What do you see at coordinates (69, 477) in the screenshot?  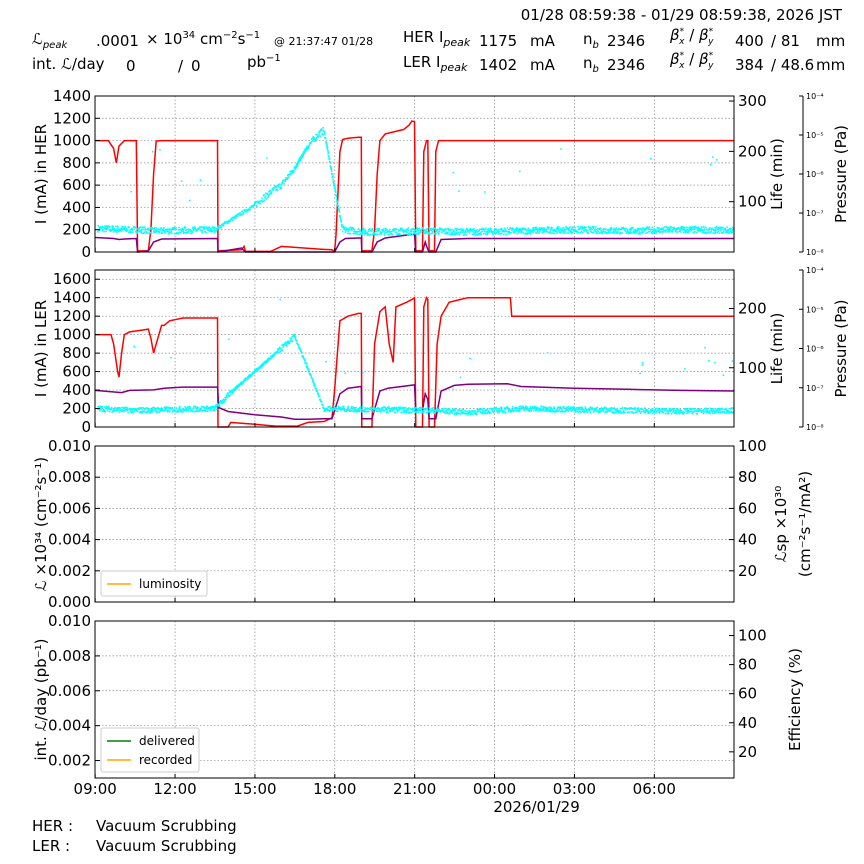 I see `ytick-label-luminosity: 0.008` at bounding box center [69, 477].